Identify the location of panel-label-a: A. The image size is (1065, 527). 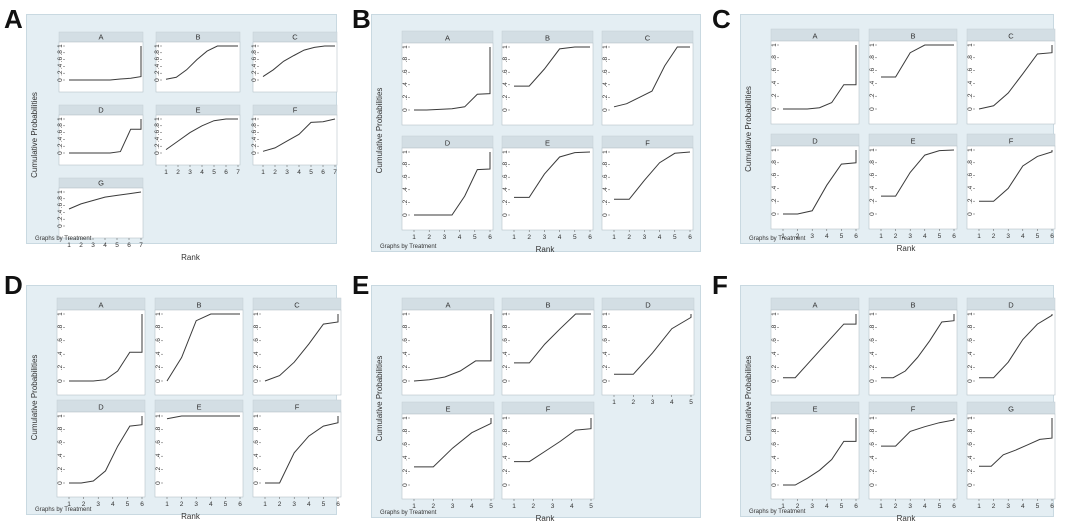
(13, 19).